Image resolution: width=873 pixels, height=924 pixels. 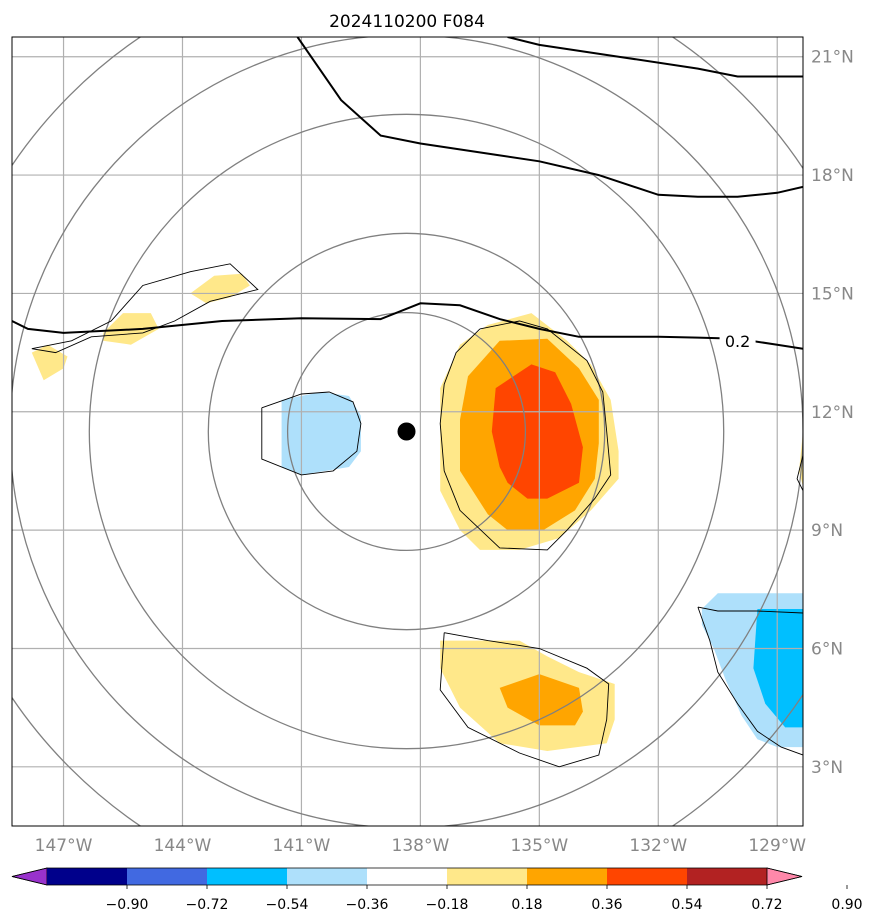 What do you see at coordinates (784, 876) in the screenshot?
I see `colorbar-extend-high` at bounding box center [784, 876].